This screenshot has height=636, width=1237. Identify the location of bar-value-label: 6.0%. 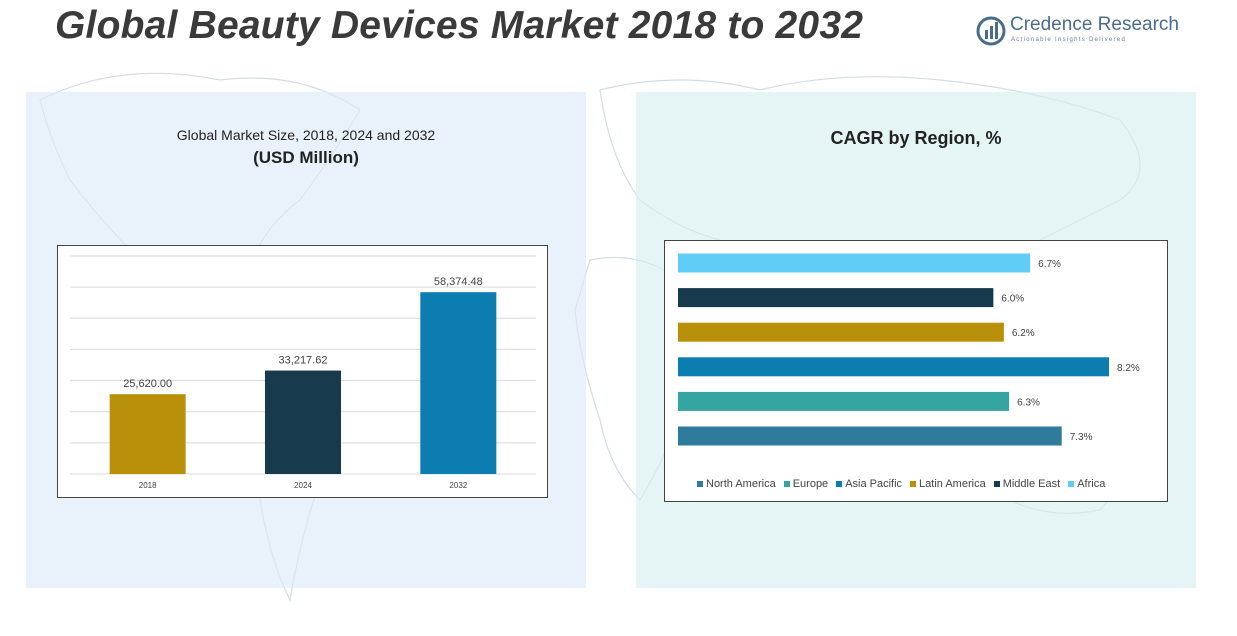
(1012, 299).